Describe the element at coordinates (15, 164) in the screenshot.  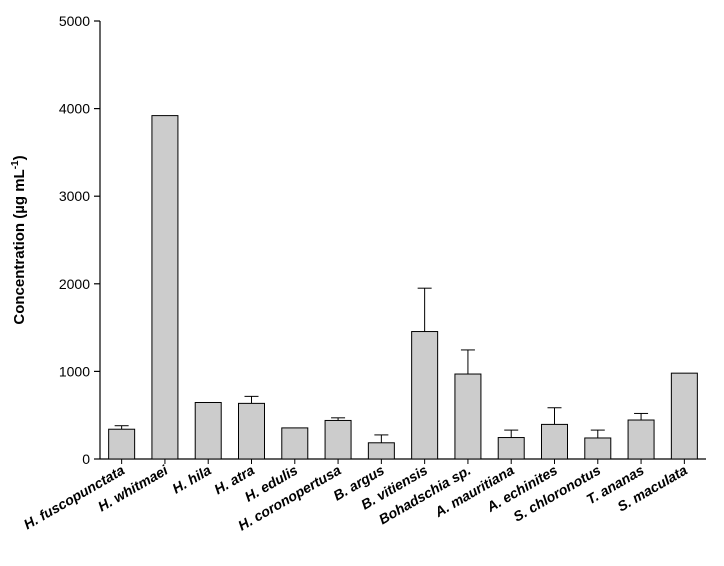
I see `y-axis-title-superscript: -1` at that location.